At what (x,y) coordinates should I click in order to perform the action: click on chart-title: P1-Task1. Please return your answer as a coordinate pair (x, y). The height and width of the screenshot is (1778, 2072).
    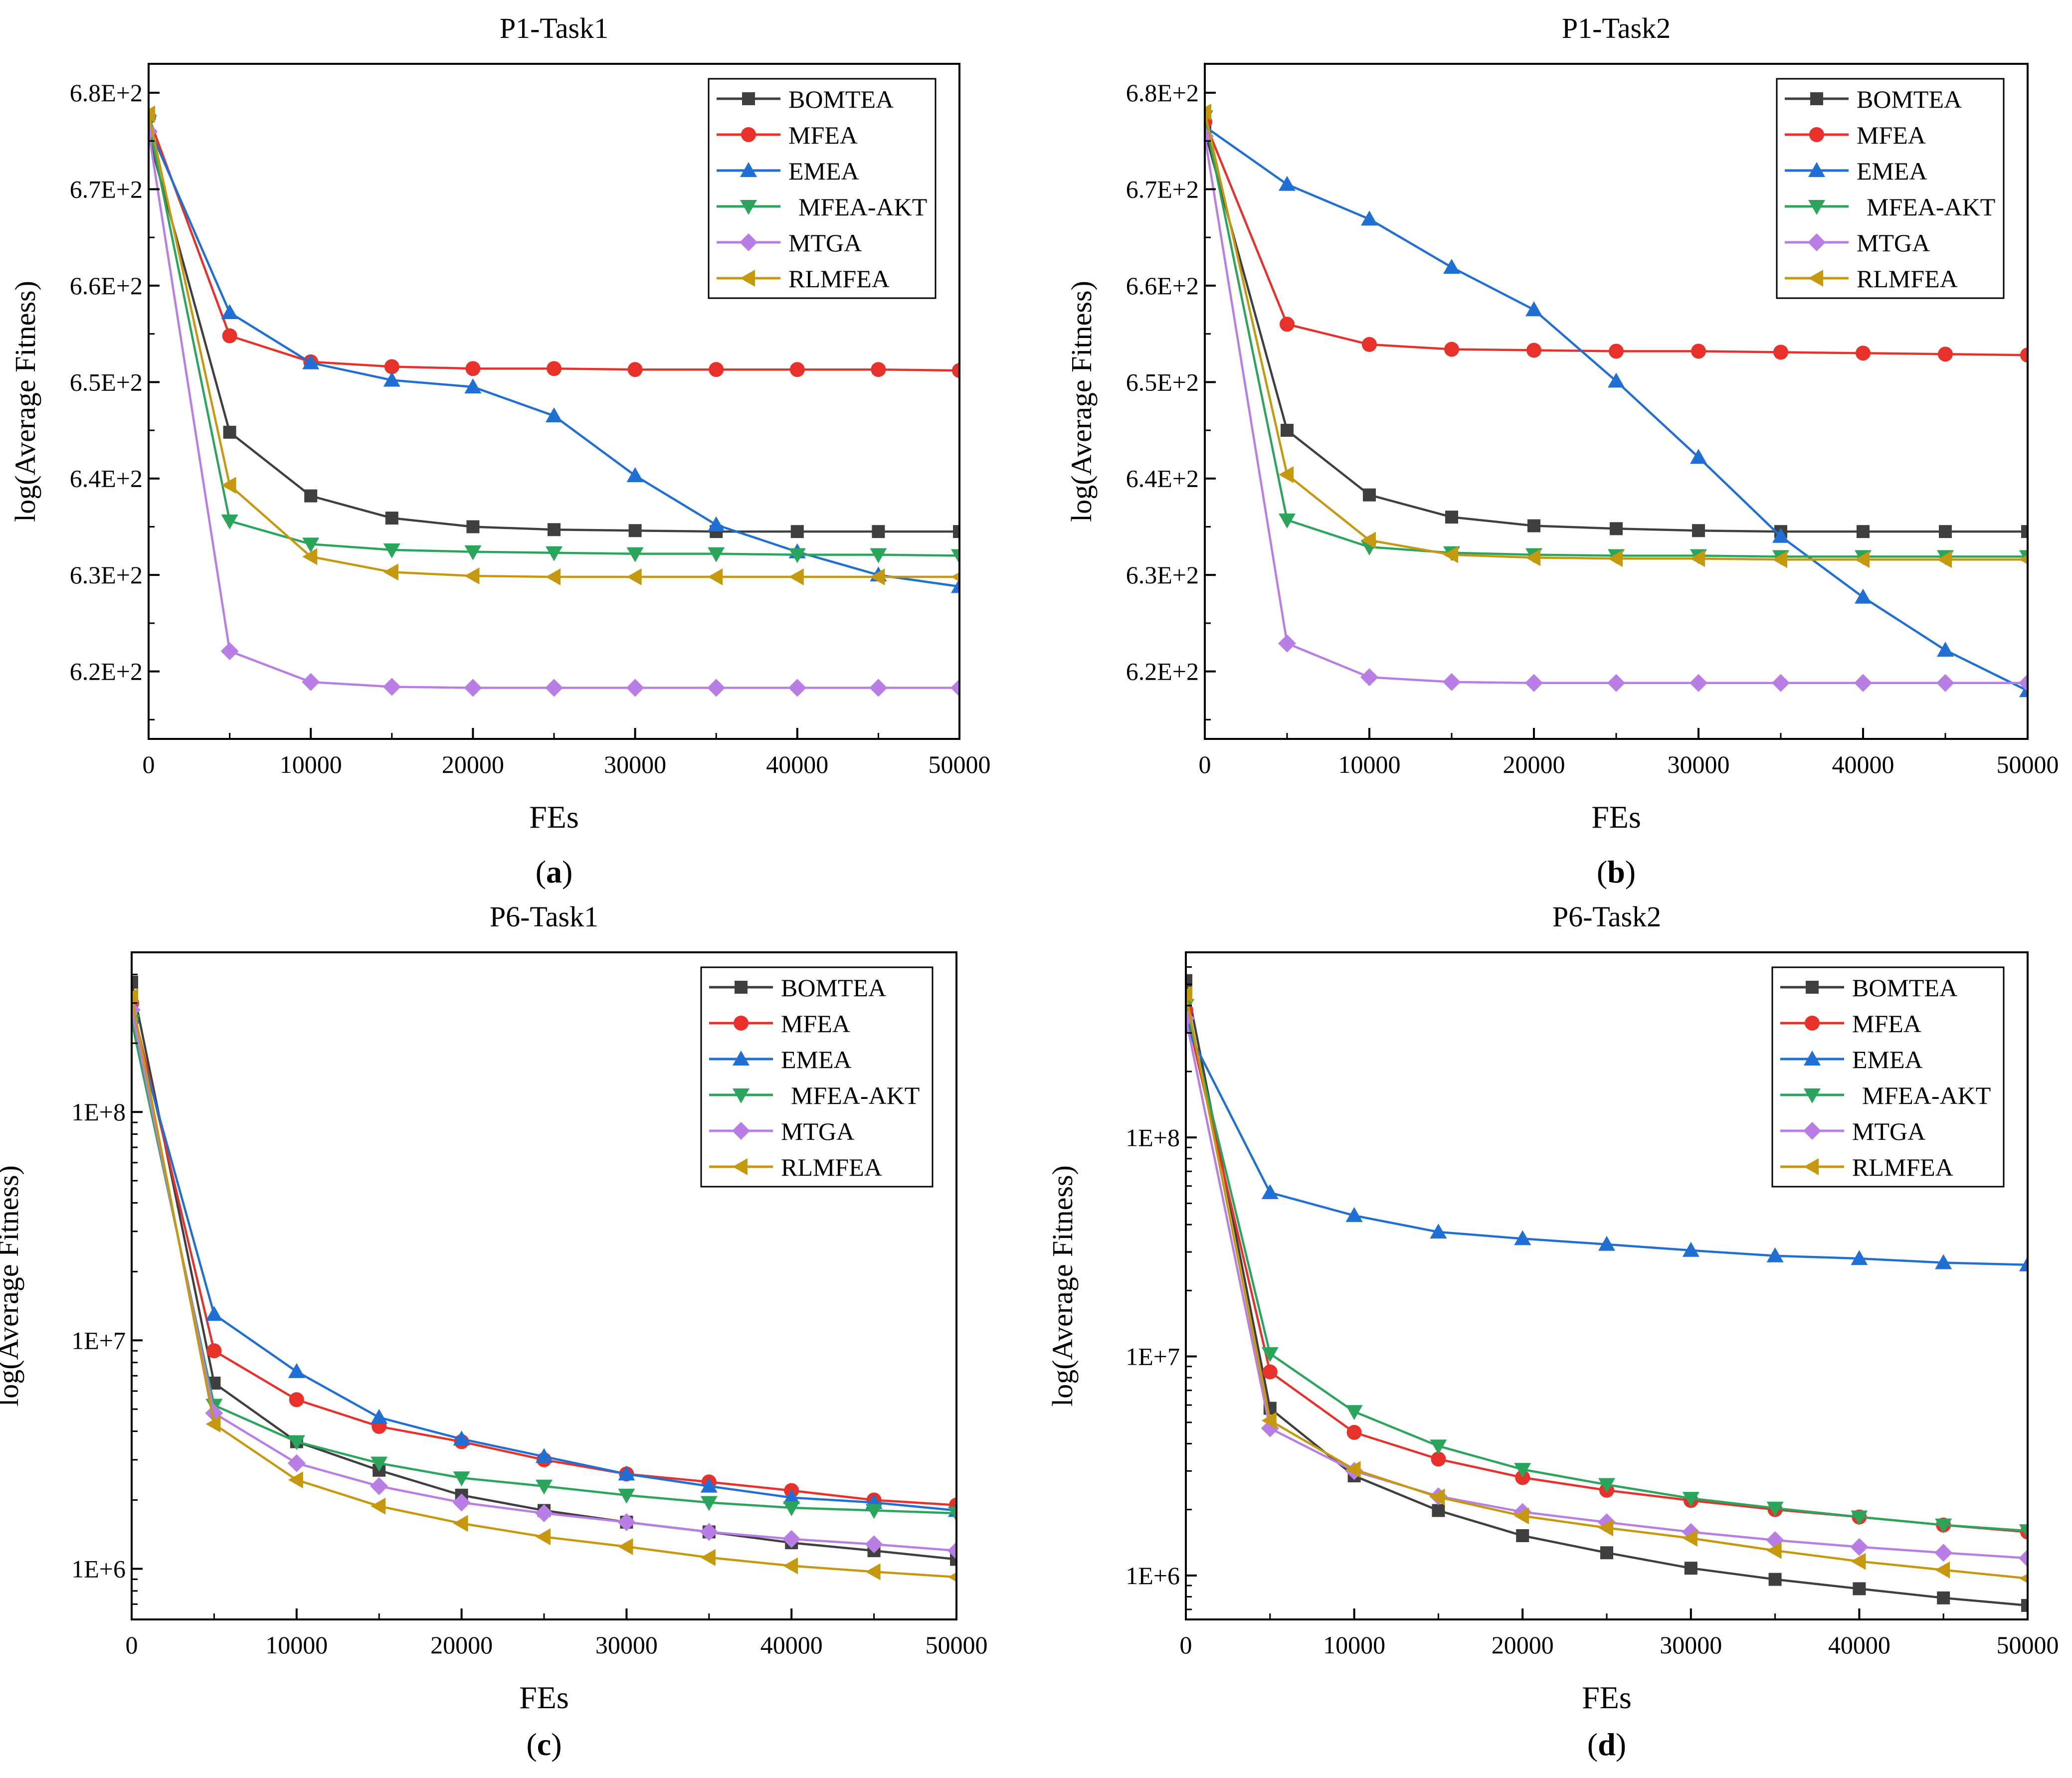
    Looking at the image, I should click on (554, 28).